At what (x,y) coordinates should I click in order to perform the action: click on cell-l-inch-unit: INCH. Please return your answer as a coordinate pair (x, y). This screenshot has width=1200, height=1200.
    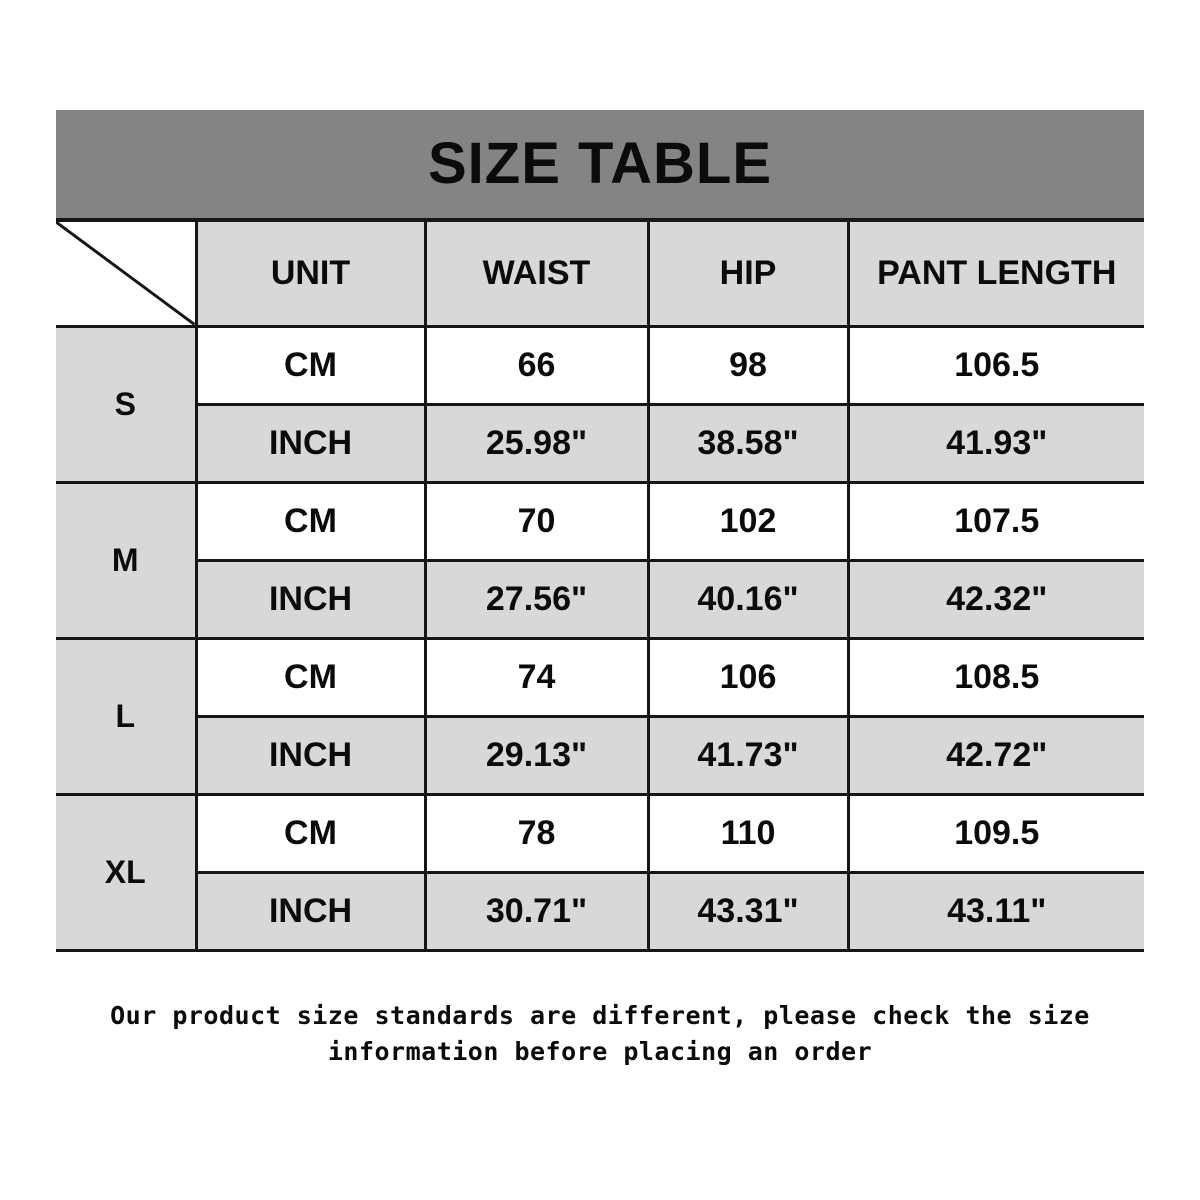
    Looking at the image, I should click on (311, 756).